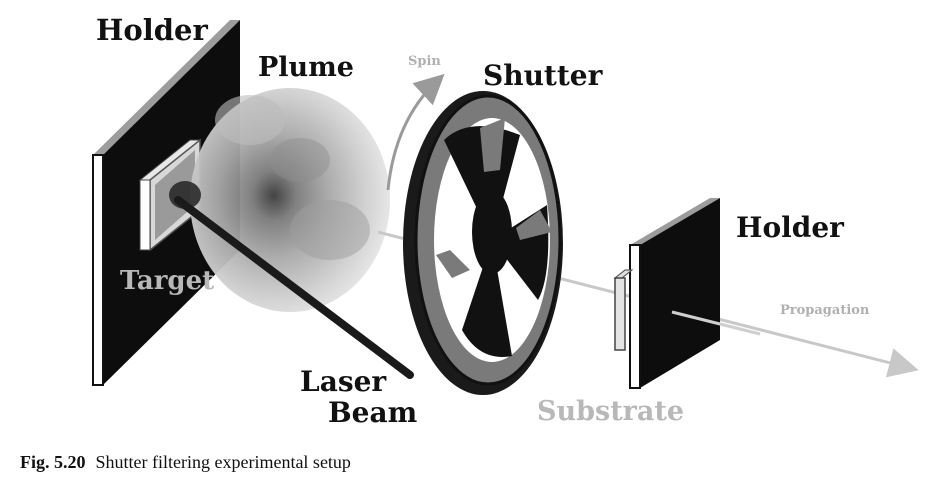  Describe the element at coordinates (167, 281) in the screenshot. I see `target-label: Target` at that location.